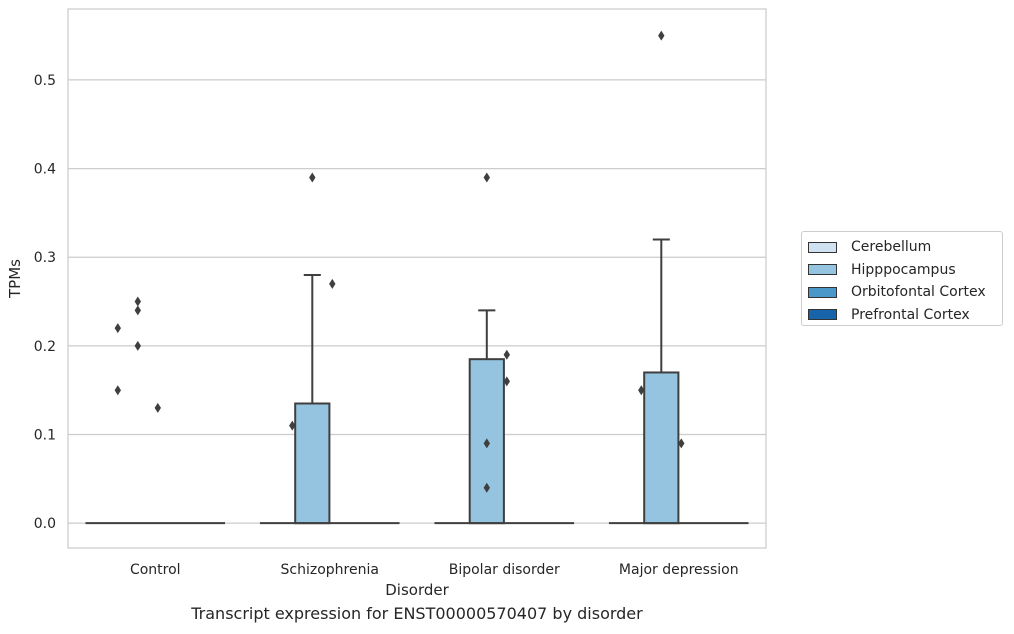  Describe the element at coordinates (45, 347) in the screenshot. I see `y-tick-label: 0.2` at that location.